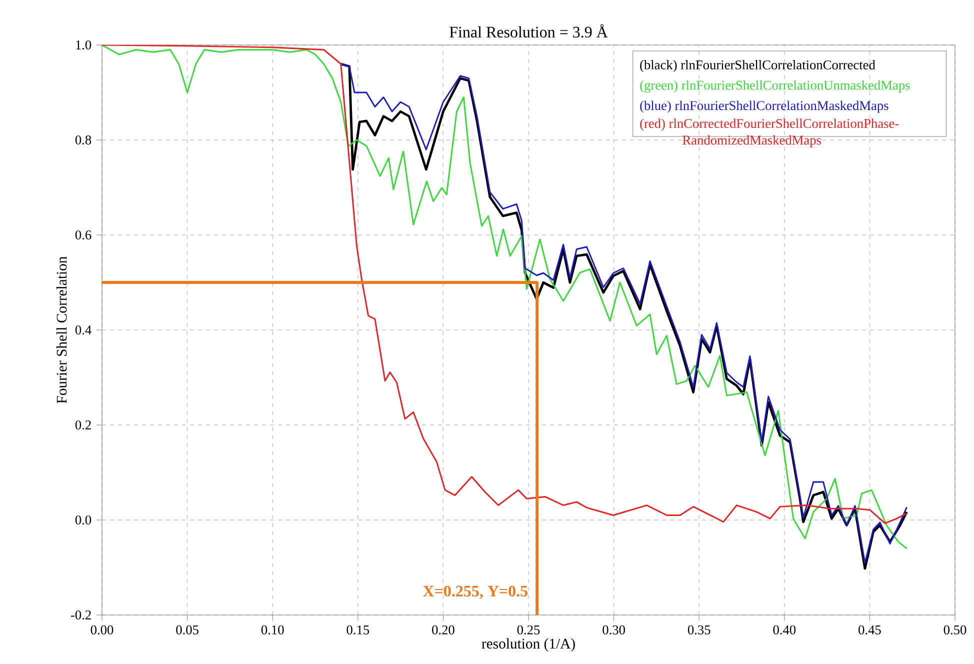 This screenshot has height=664, width=974. I want to click on x-tick-label: 0.05, so click(187, 629).